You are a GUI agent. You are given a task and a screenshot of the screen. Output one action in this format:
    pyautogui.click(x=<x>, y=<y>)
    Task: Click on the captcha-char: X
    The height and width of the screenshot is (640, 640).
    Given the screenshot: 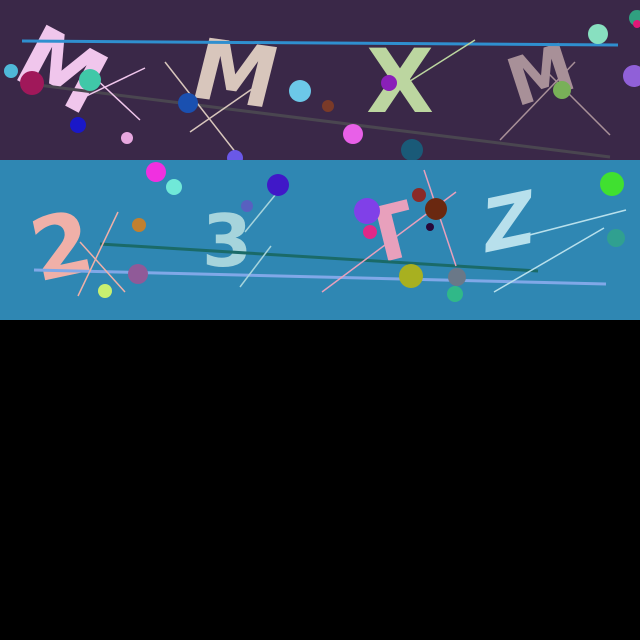 What is the action you would take?
    pyautogui.click(x=400, y=81)
    